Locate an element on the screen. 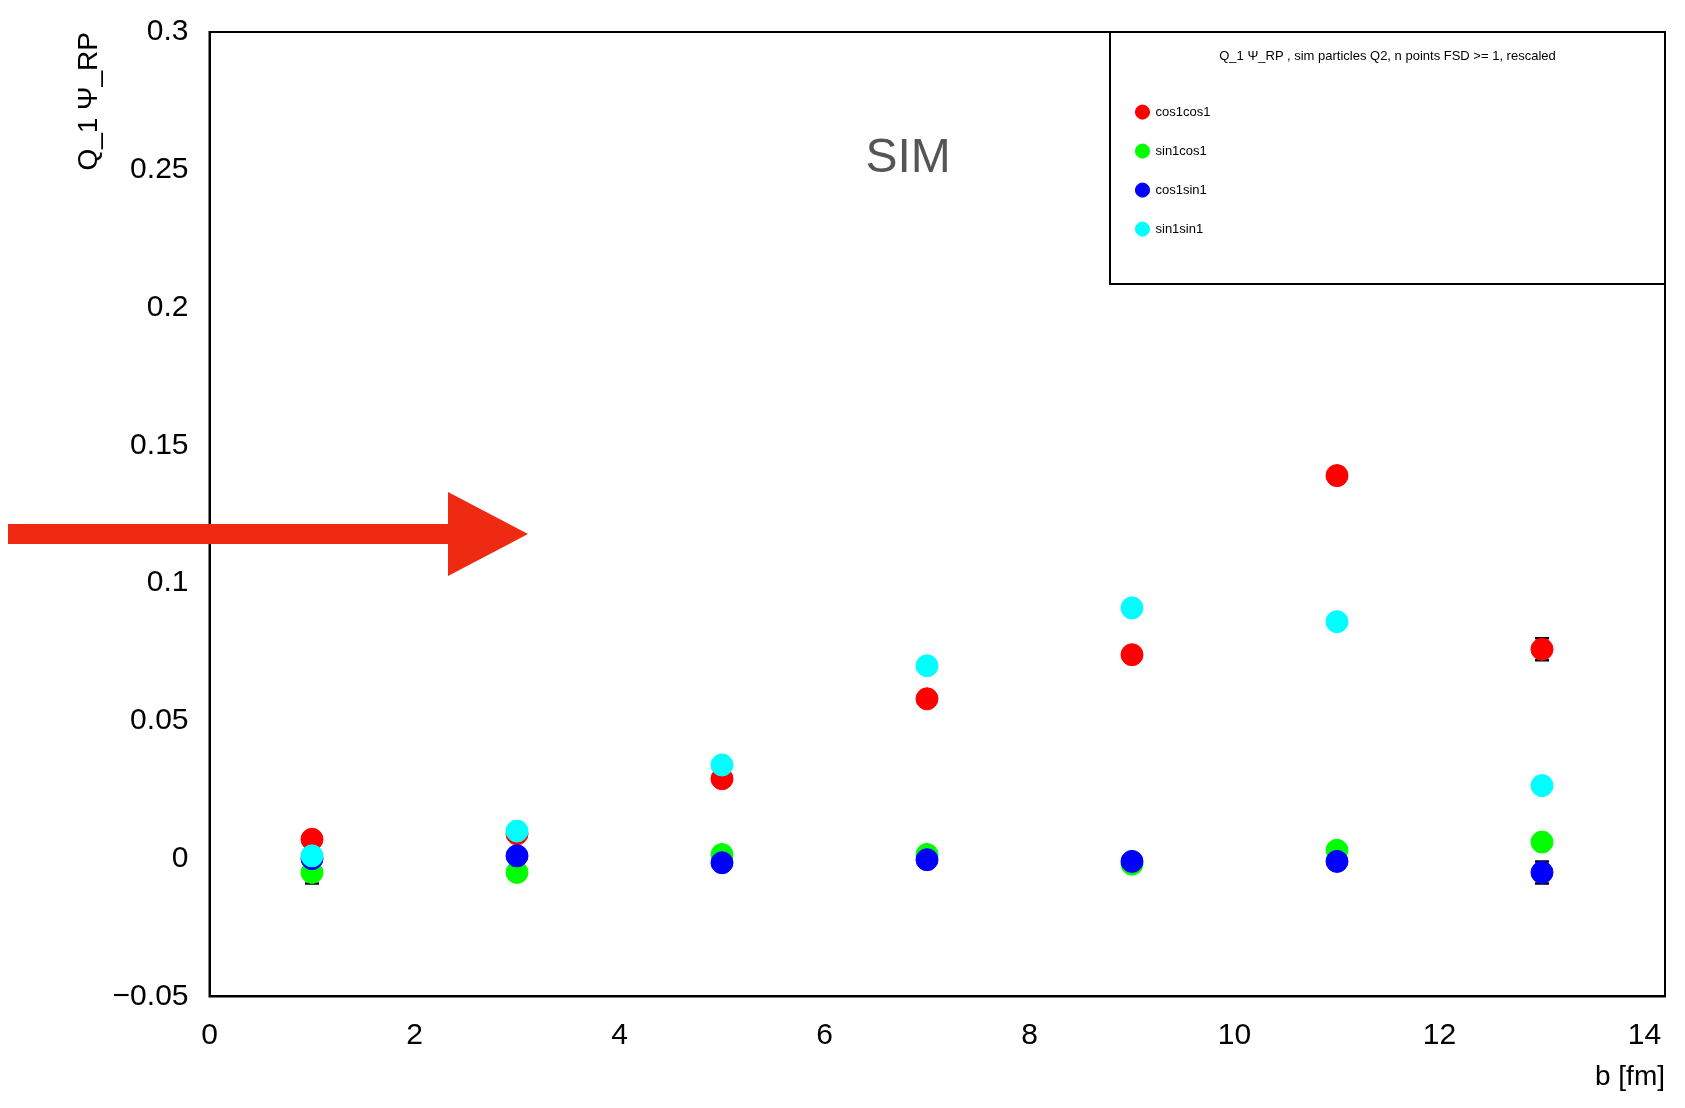  y-tick-label: −0.05 is located at coordinates (150, 994).